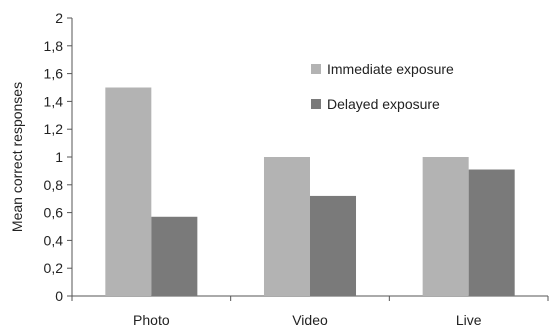 This screenshot has width=551, height=331. Describe the element at coordinates (54, 74) in the screenshot. I see `y-tick-label: 1,6` at that location.